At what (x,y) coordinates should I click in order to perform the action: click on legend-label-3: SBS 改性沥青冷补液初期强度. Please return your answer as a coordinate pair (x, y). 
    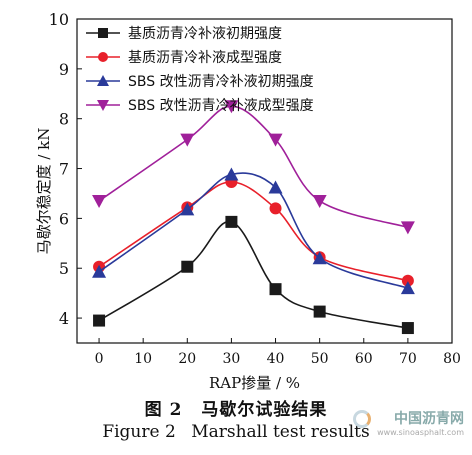
    Looking at the image, I should click on (221, 81).